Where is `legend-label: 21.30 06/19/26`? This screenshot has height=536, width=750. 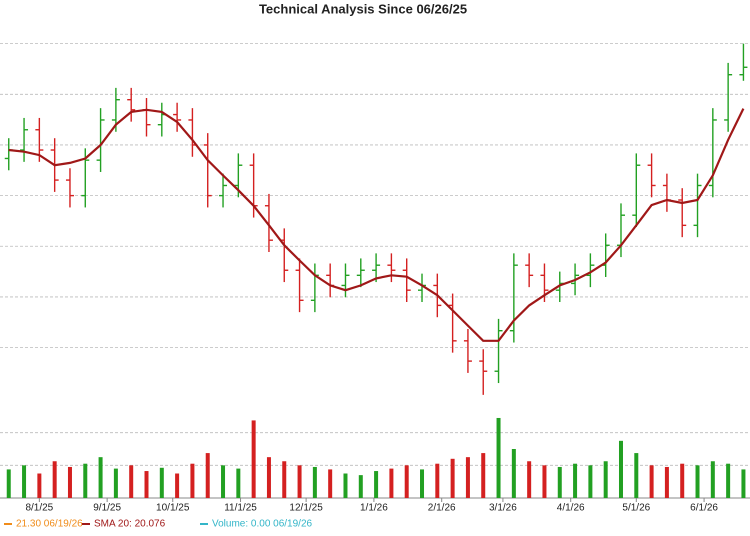 legend-label: 21.30 06/19/26 is located at coordinates (49, 524).